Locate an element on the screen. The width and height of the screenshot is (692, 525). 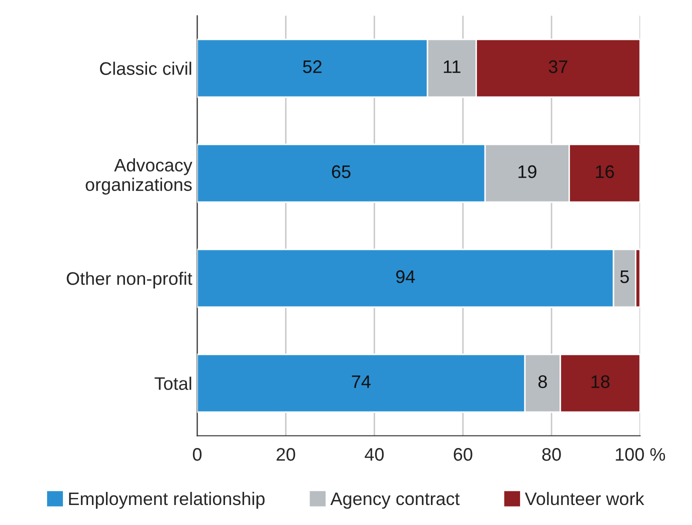
data-label: 11 is located at coordinates (452, 66).